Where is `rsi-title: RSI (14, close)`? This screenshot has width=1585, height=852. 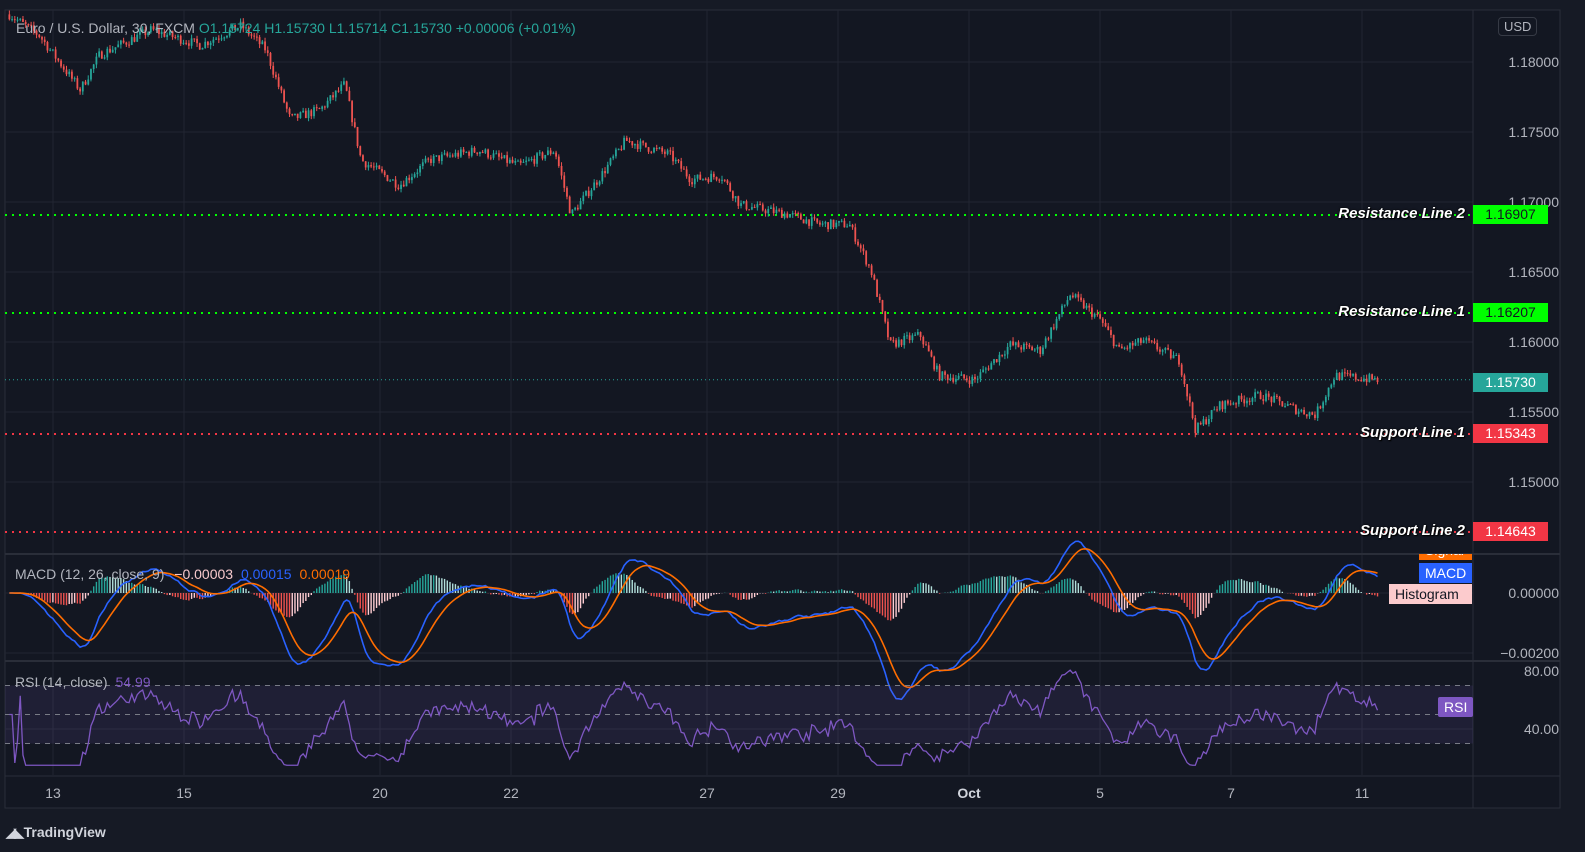
rsi-title: RSI (14, close) is located at coordinates (61, 682).